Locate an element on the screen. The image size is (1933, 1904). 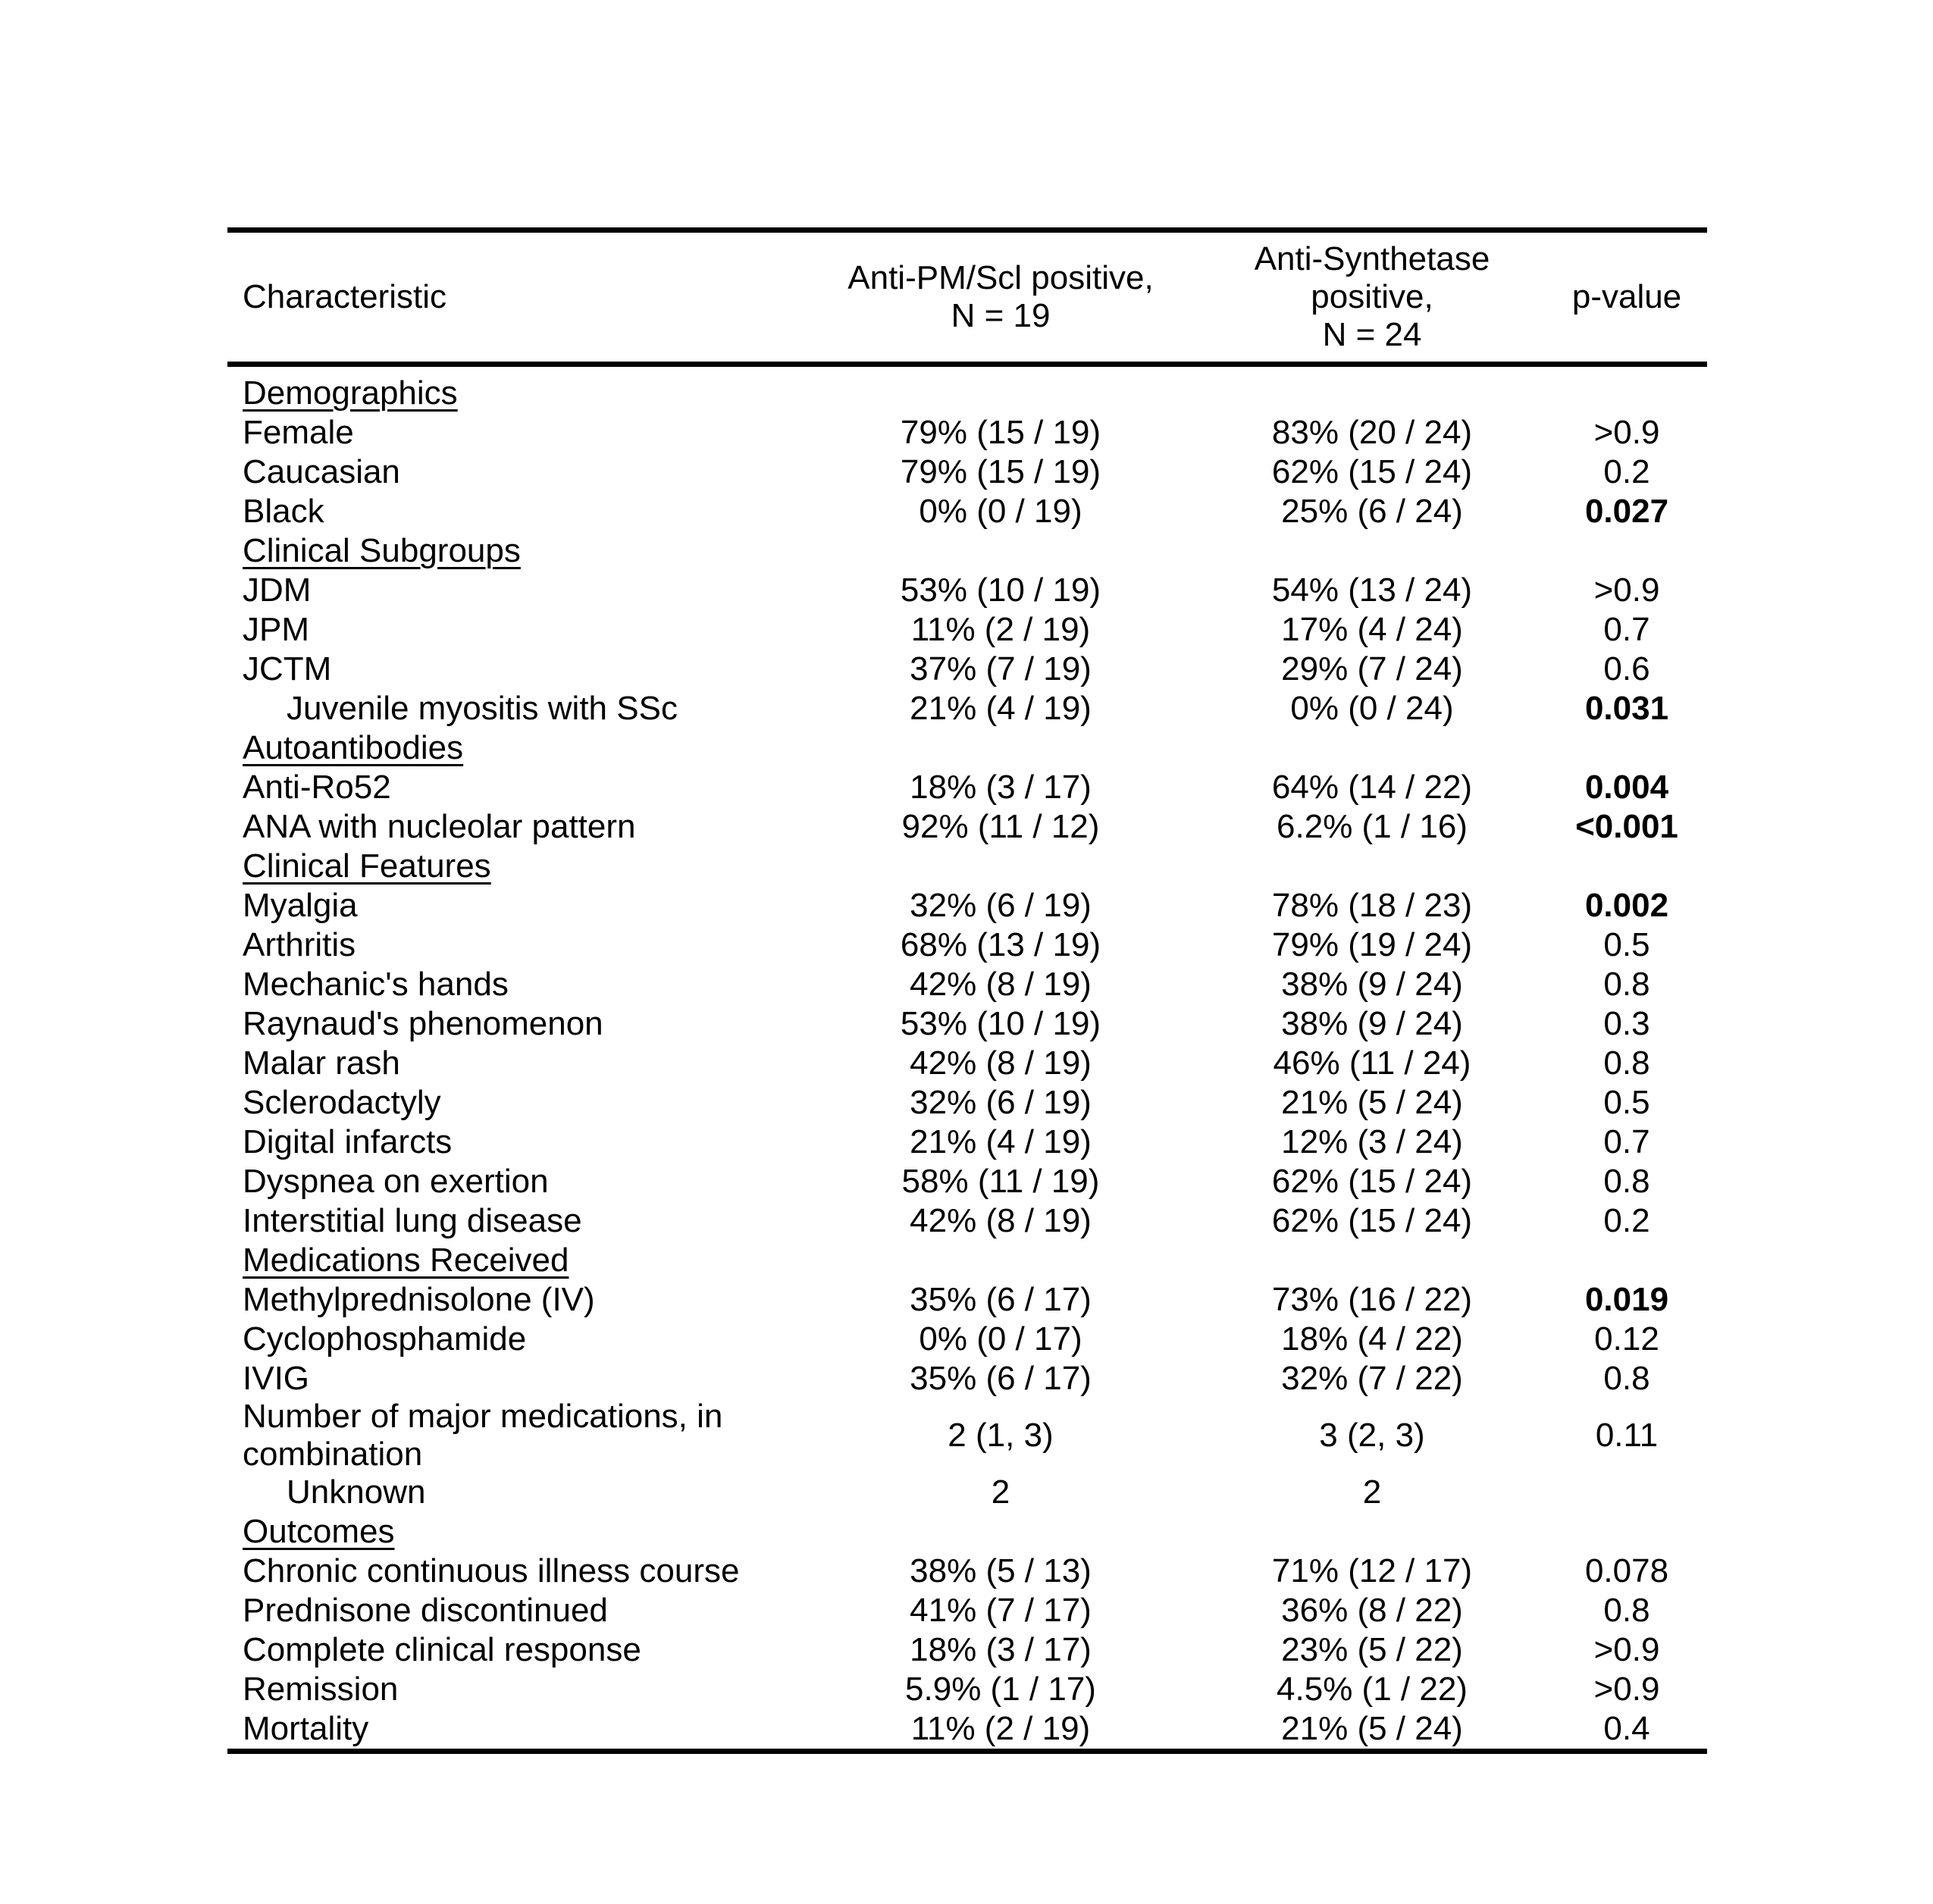
row-label: Female is located at coordinates (298, 432).